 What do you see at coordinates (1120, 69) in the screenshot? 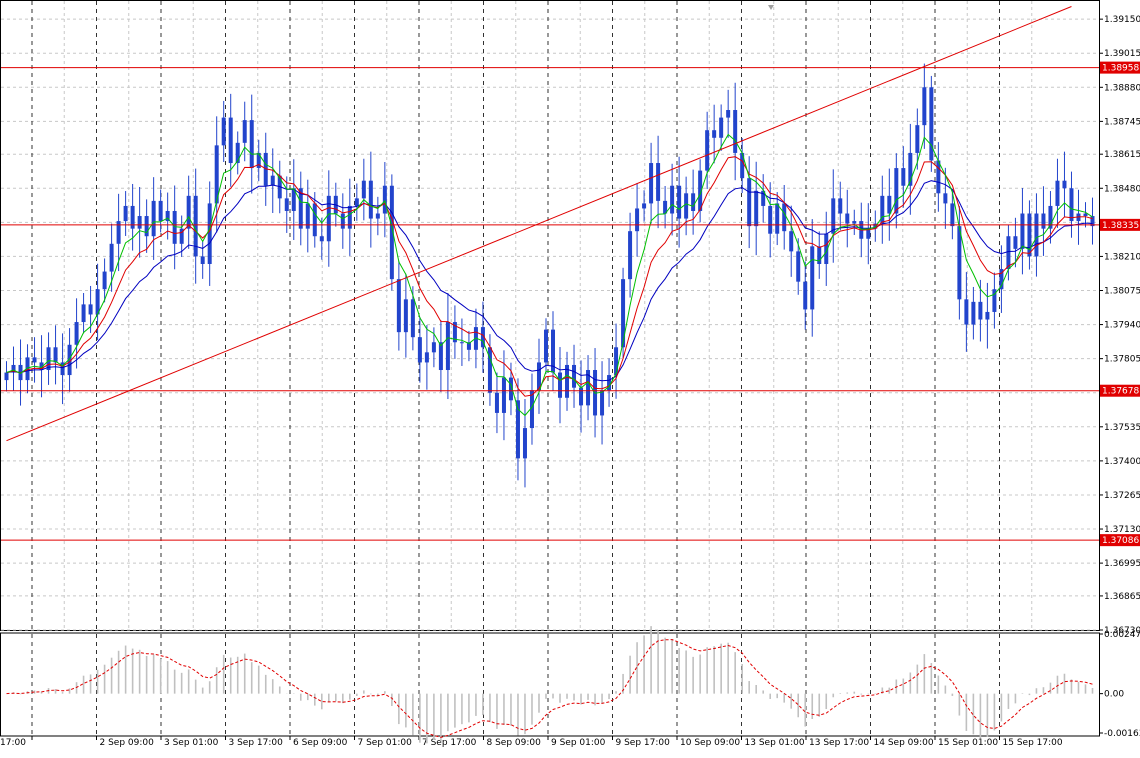
I see `level-badge-label: 1.38958` at bounding box center [1120, 69].